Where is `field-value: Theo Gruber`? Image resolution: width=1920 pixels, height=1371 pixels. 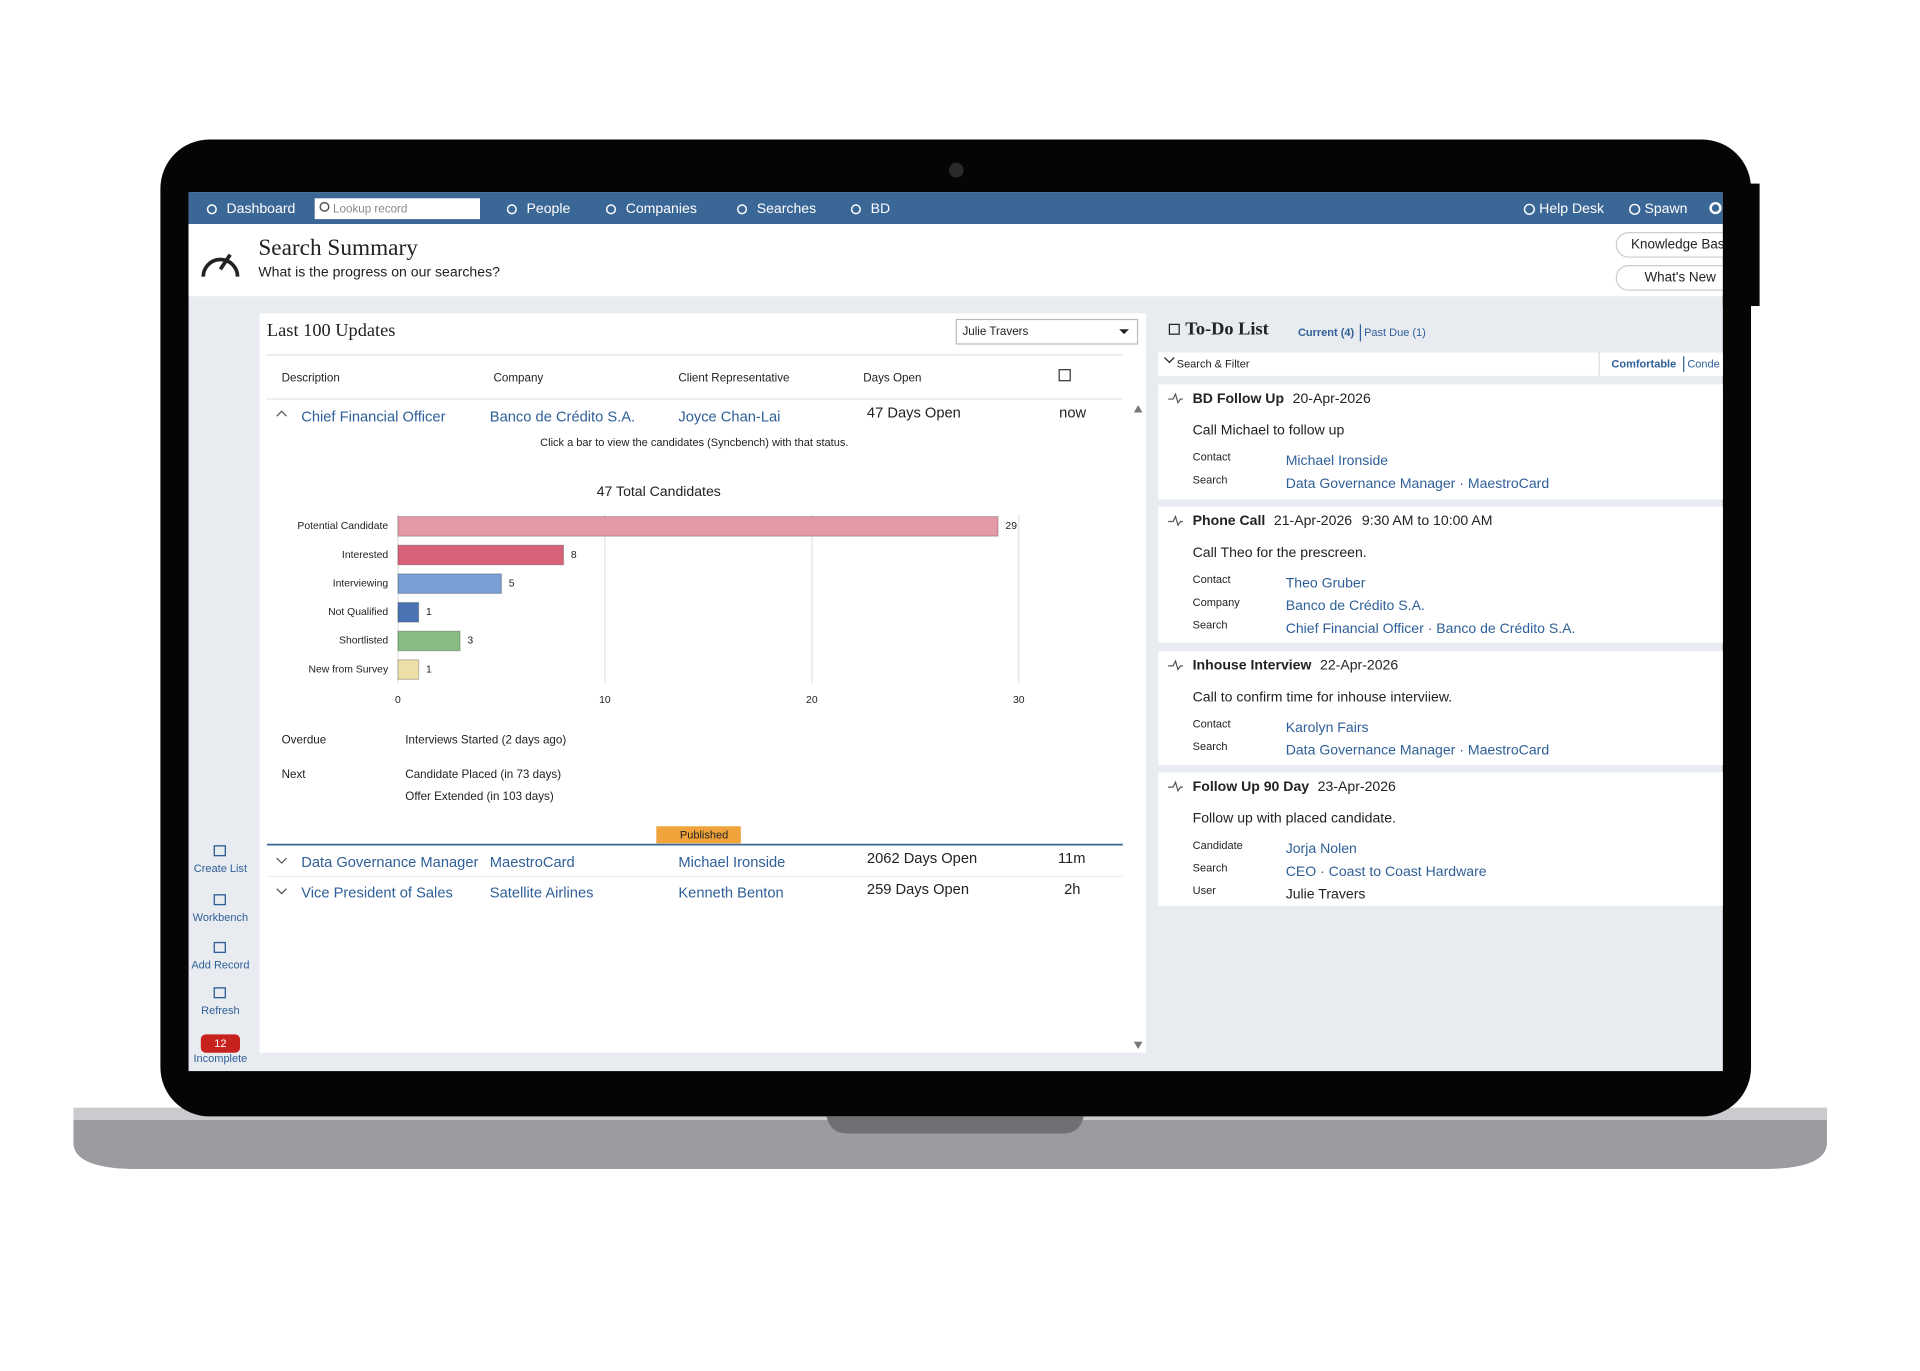
field-value: Theo Gruber is located at coordinates (1326, 583).